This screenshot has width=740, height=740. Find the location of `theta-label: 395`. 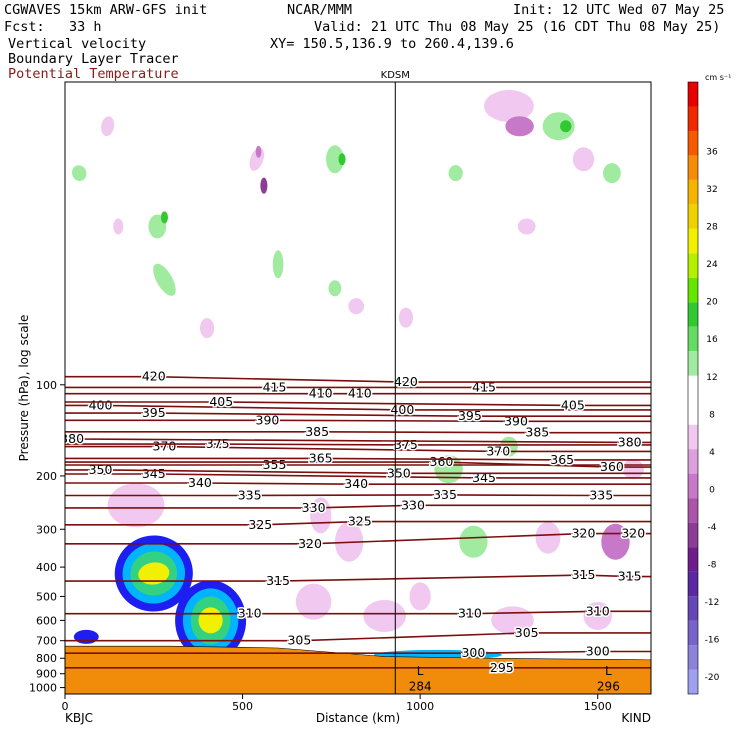

theta-label: 395 is located at coordinates (154, 412).